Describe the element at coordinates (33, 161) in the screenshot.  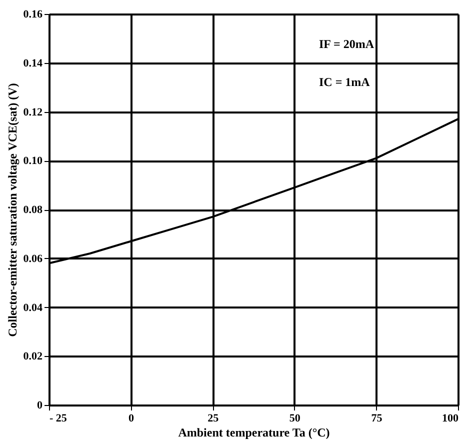
I see `y-tick-label: 0.10` at that location.